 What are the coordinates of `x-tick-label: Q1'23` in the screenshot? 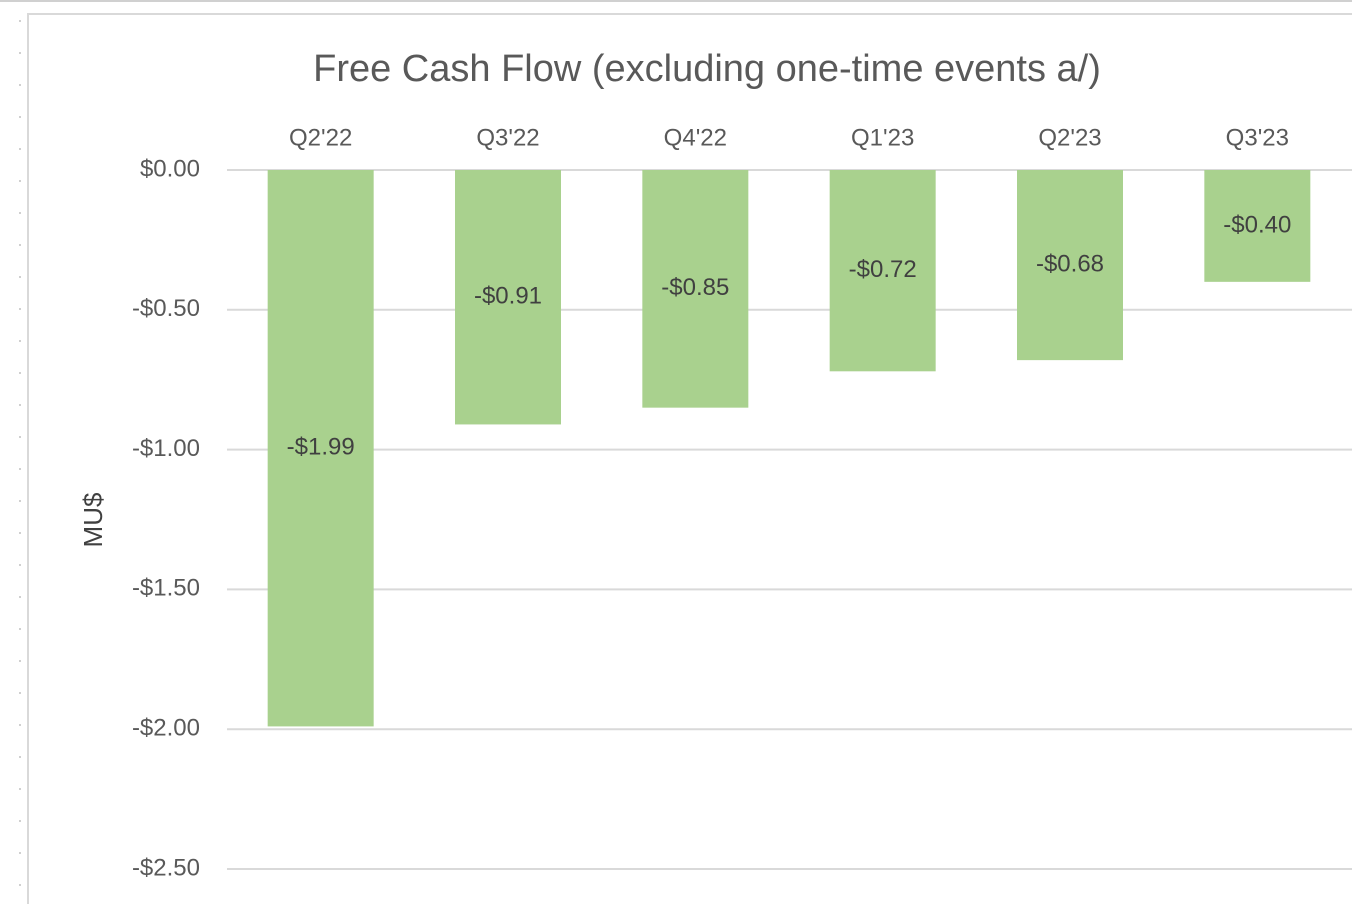 It's located at (882, 137).